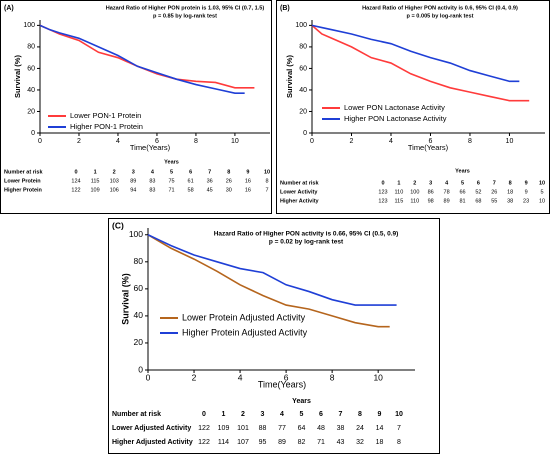  I want to click on risk-row-label: Higher Adjusted Activity, so click(152, 442).